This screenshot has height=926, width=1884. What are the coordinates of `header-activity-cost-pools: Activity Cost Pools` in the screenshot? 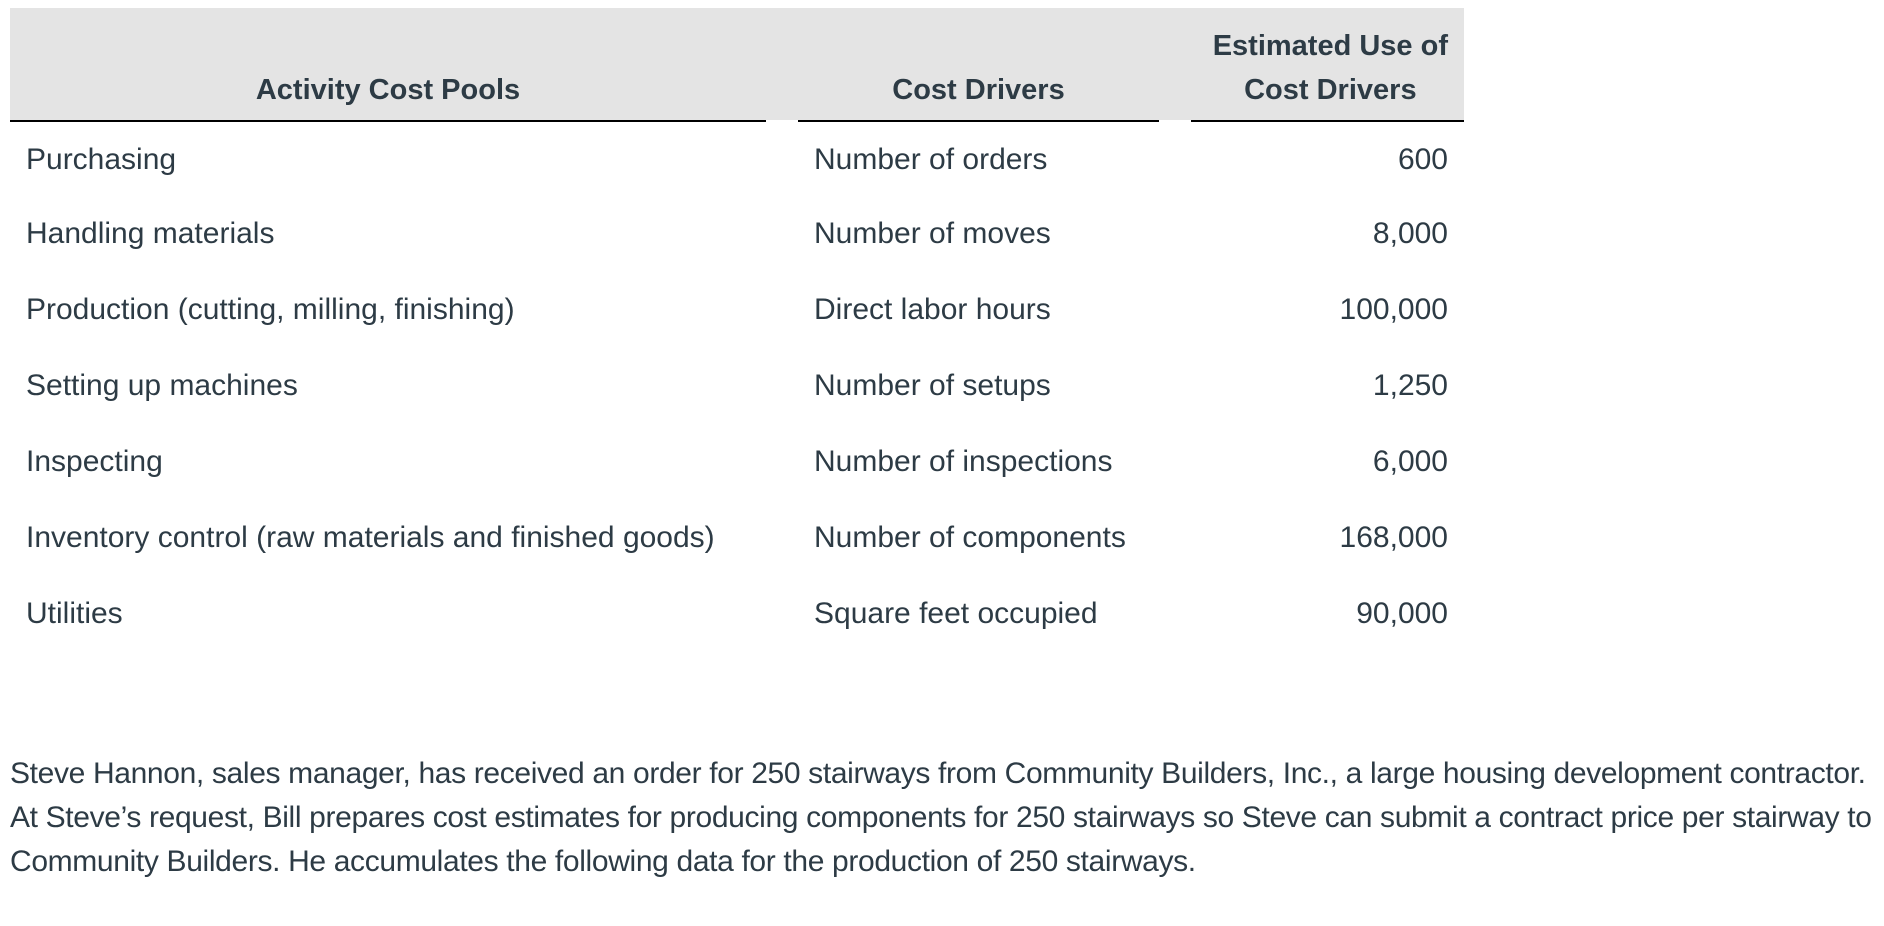 It's located at (388, 65).